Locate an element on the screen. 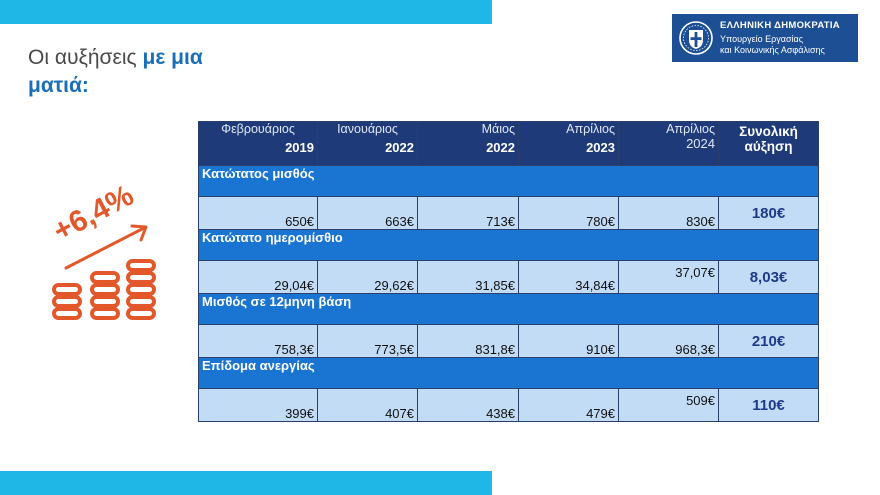  header-cell: Απρίλιος 2024 is located at coordinates (668, 143).